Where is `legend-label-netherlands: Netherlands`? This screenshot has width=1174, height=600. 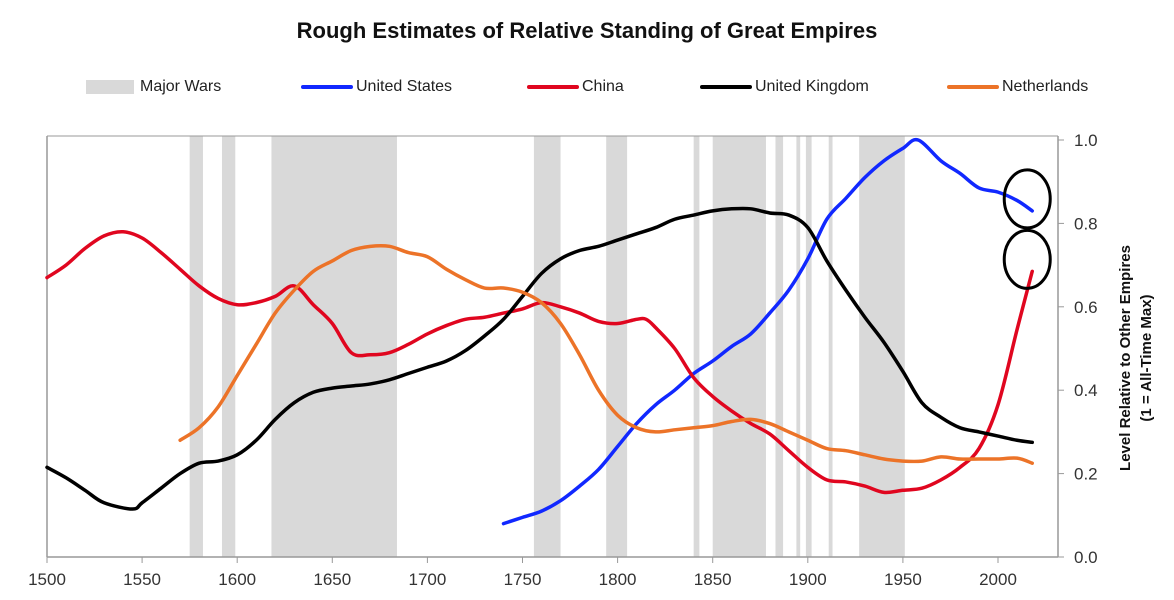
legend-label-netherlands: Netherlands is located at coordinates (1045, 86).